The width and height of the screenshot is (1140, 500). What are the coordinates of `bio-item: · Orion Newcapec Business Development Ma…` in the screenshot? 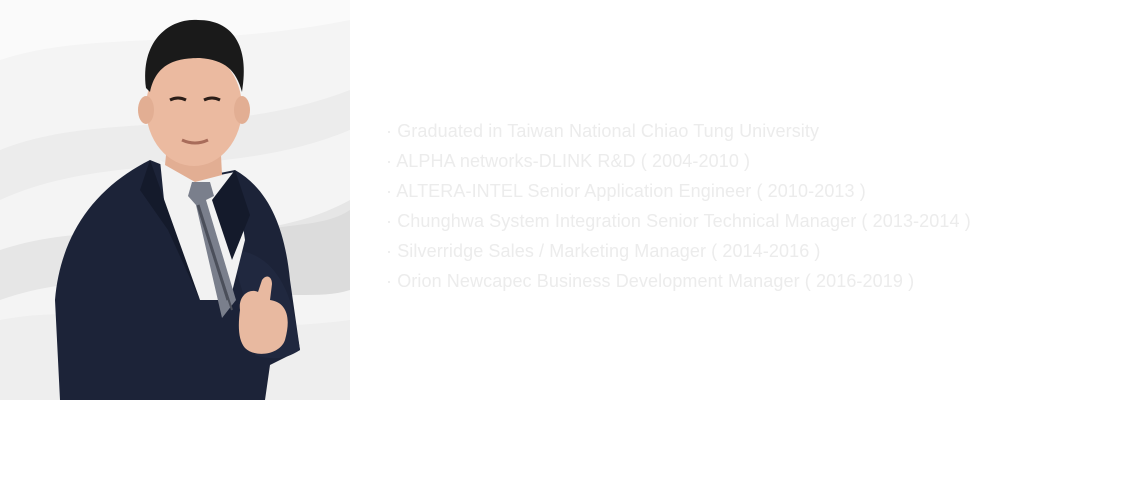 It's located at (650, 281).